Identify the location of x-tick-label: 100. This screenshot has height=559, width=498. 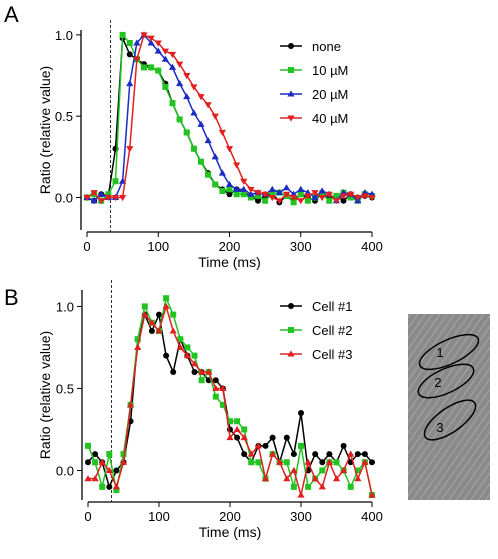
(158, 246).